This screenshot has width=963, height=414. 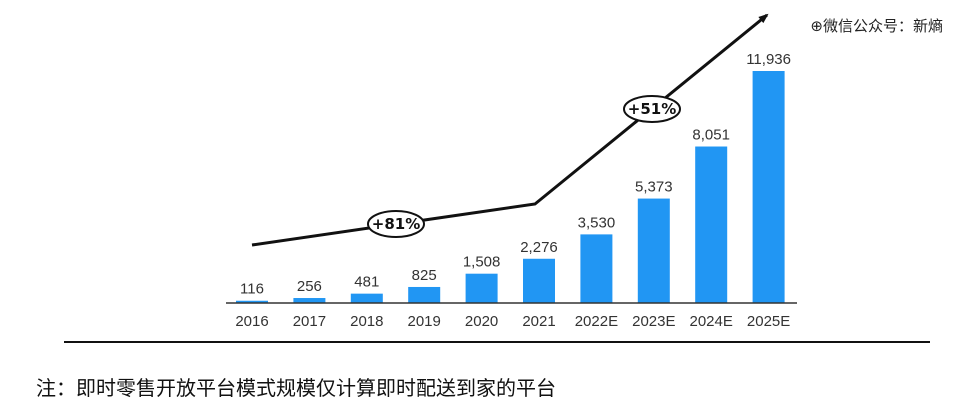 What do you see at coordinates (539, 280) in the screenshot?
I see `bar-2021` at bounding box center [539, 280].